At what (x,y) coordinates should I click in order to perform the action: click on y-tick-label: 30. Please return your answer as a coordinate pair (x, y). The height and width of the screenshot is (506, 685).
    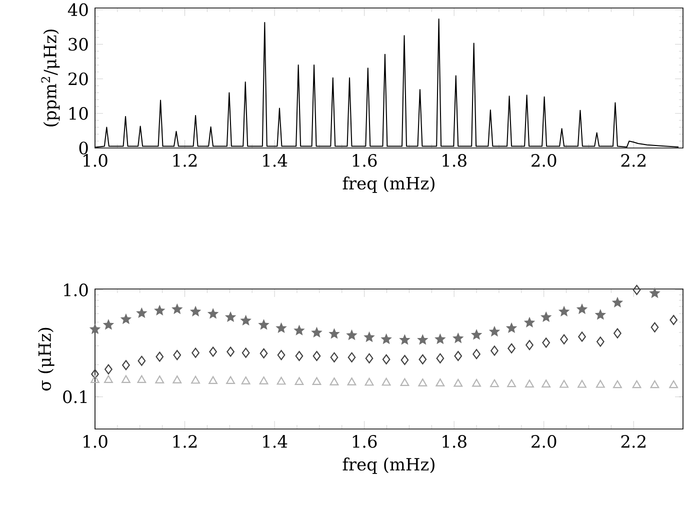
    Looking at the image, I should click on (78, 44).